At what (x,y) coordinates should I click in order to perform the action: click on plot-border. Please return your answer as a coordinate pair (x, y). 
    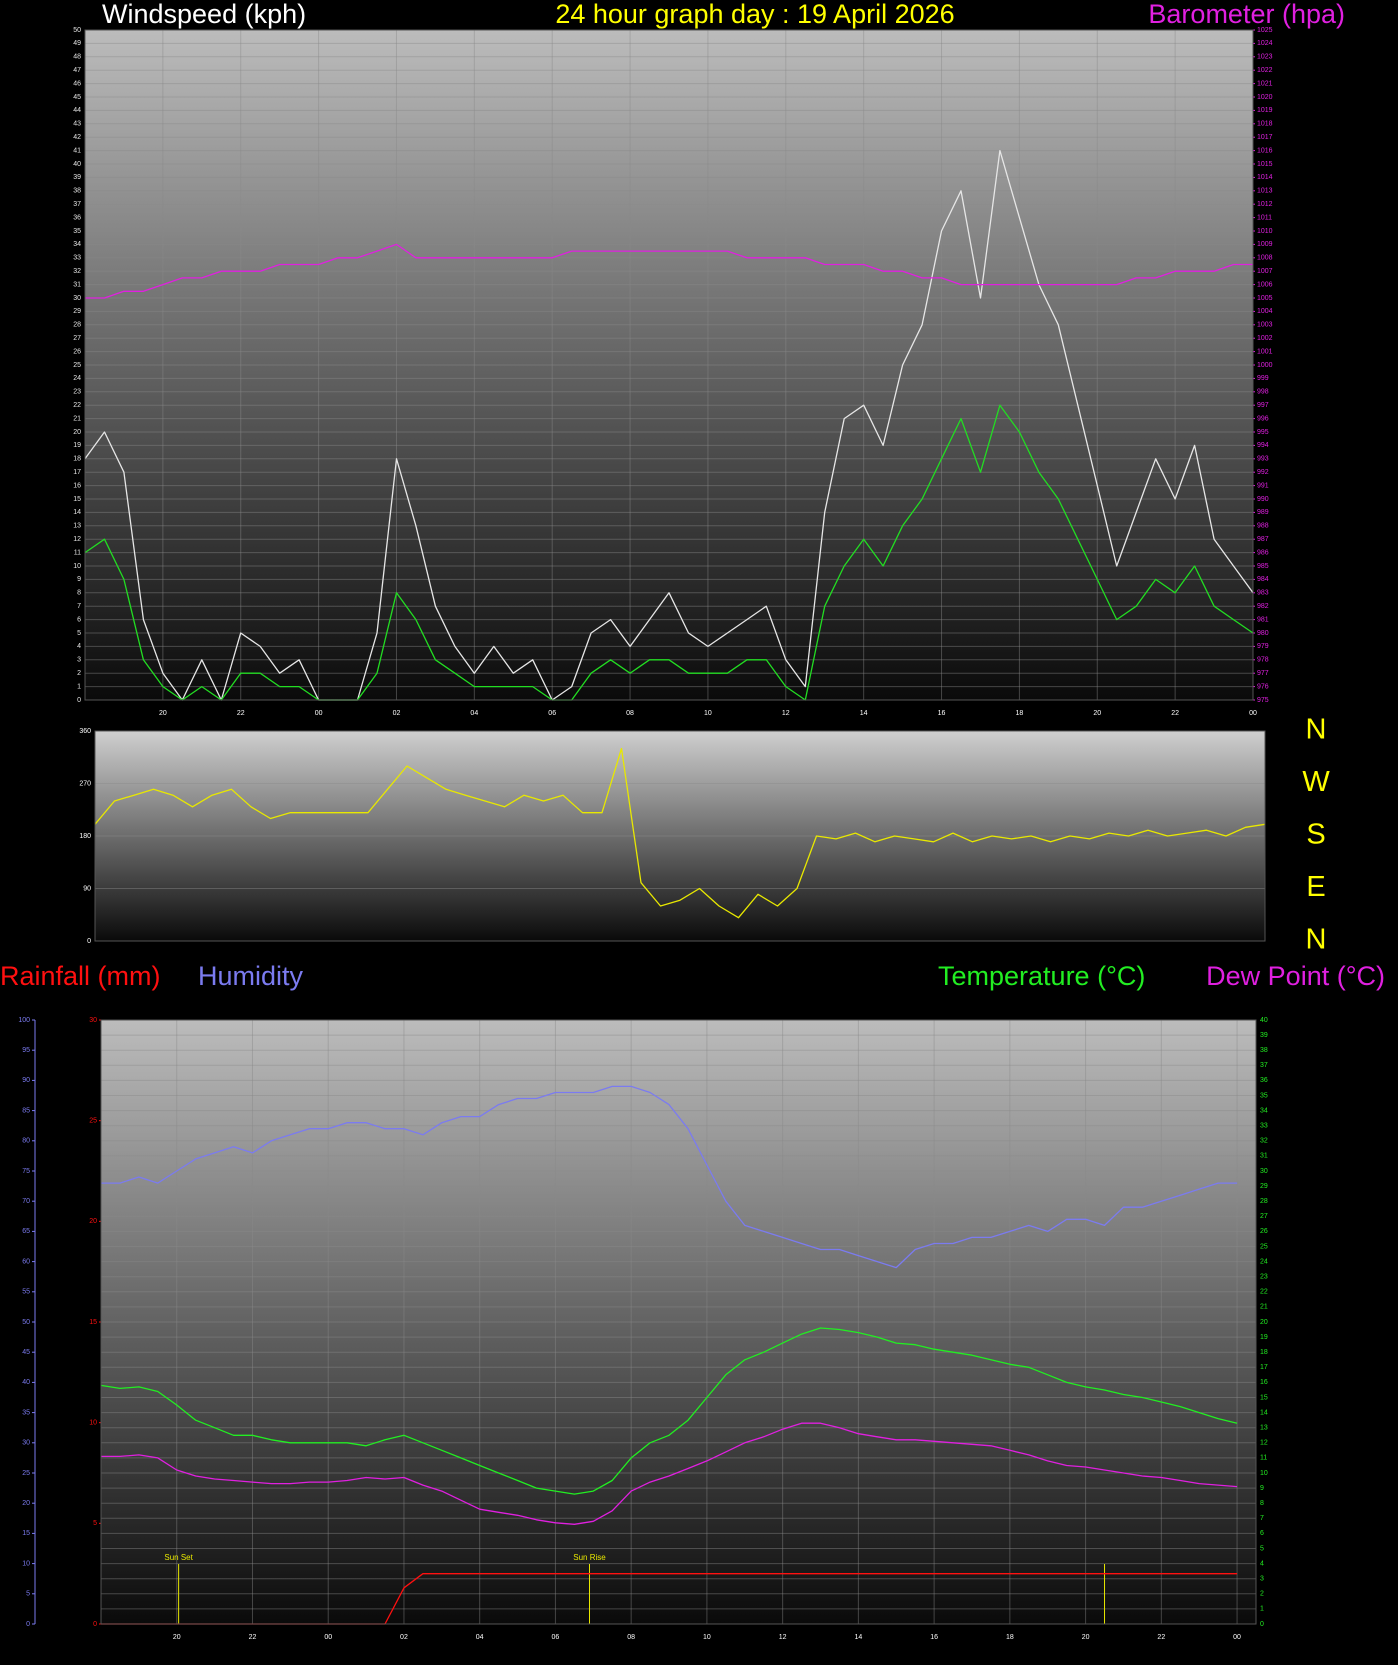
    Looking at the image, I should click on (680, 836).